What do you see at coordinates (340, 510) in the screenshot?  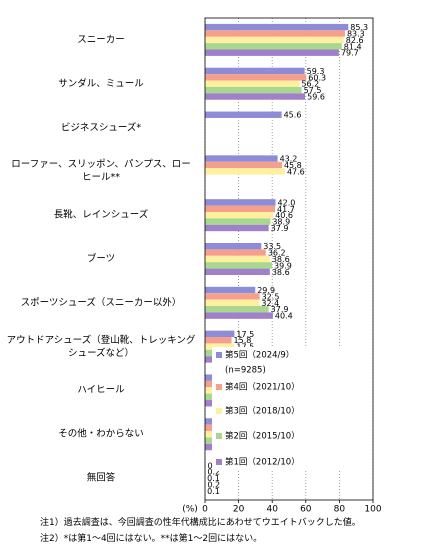 I see `x-tick-label: 80` at bounding box center [340, 510].